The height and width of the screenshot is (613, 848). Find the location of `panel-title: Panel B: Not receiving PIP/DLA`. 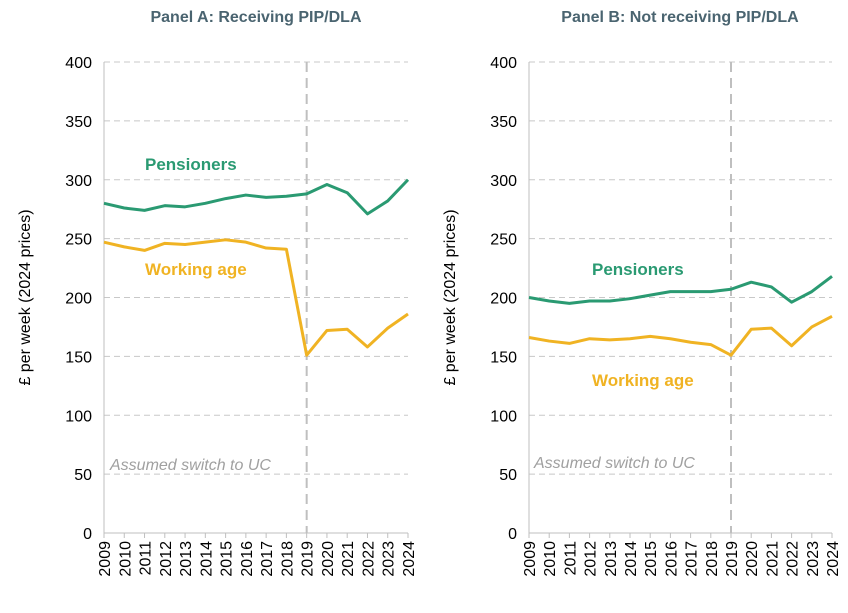

panel-title: Panel B: Not receiving PIP/DLA is located at coordinates (680, 17).